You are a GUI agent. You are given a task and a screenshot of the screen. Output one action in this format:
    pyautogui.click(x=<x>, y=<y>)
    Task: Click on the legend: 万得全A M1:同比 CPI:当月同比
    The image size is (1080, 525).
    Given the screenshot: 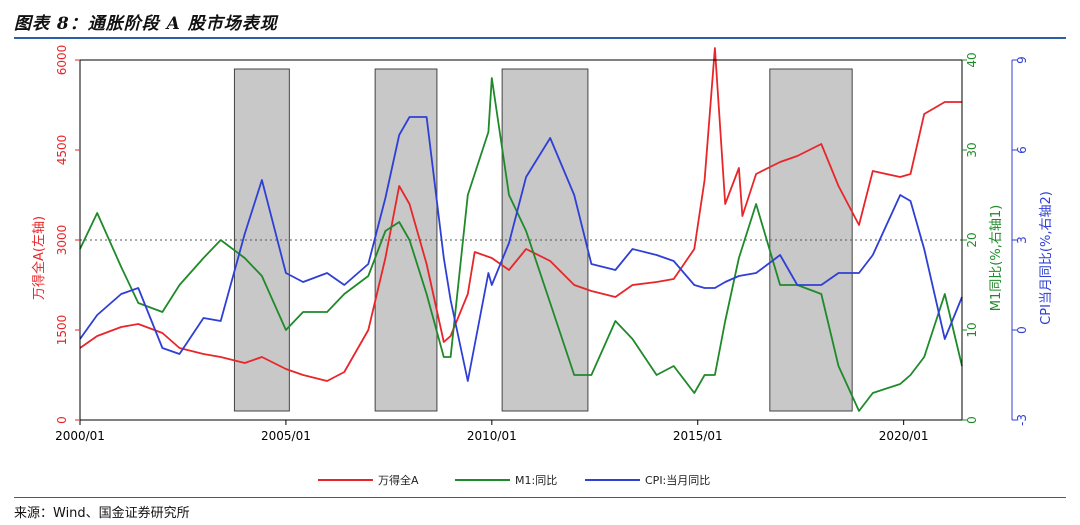 What is the action you would take?
    pyautogui.click(x=514, y=480)
    